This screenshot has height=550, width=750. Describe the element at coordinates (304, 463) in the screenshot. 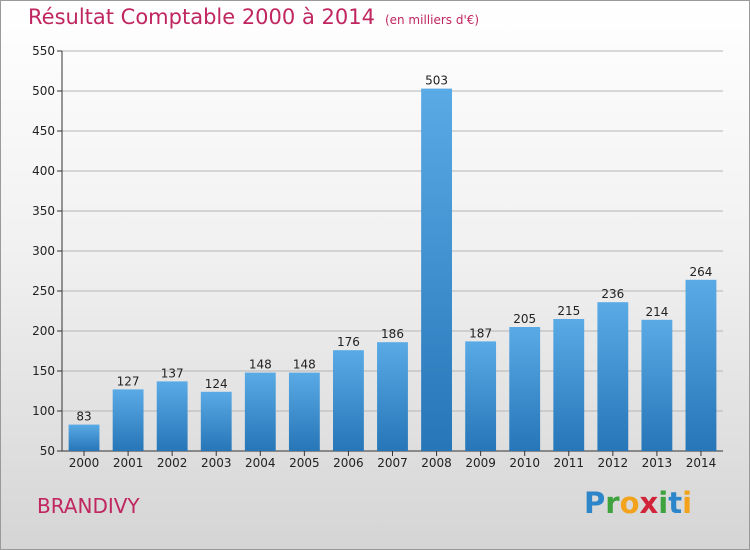

I see `x-tick-label: 2005` at that location.